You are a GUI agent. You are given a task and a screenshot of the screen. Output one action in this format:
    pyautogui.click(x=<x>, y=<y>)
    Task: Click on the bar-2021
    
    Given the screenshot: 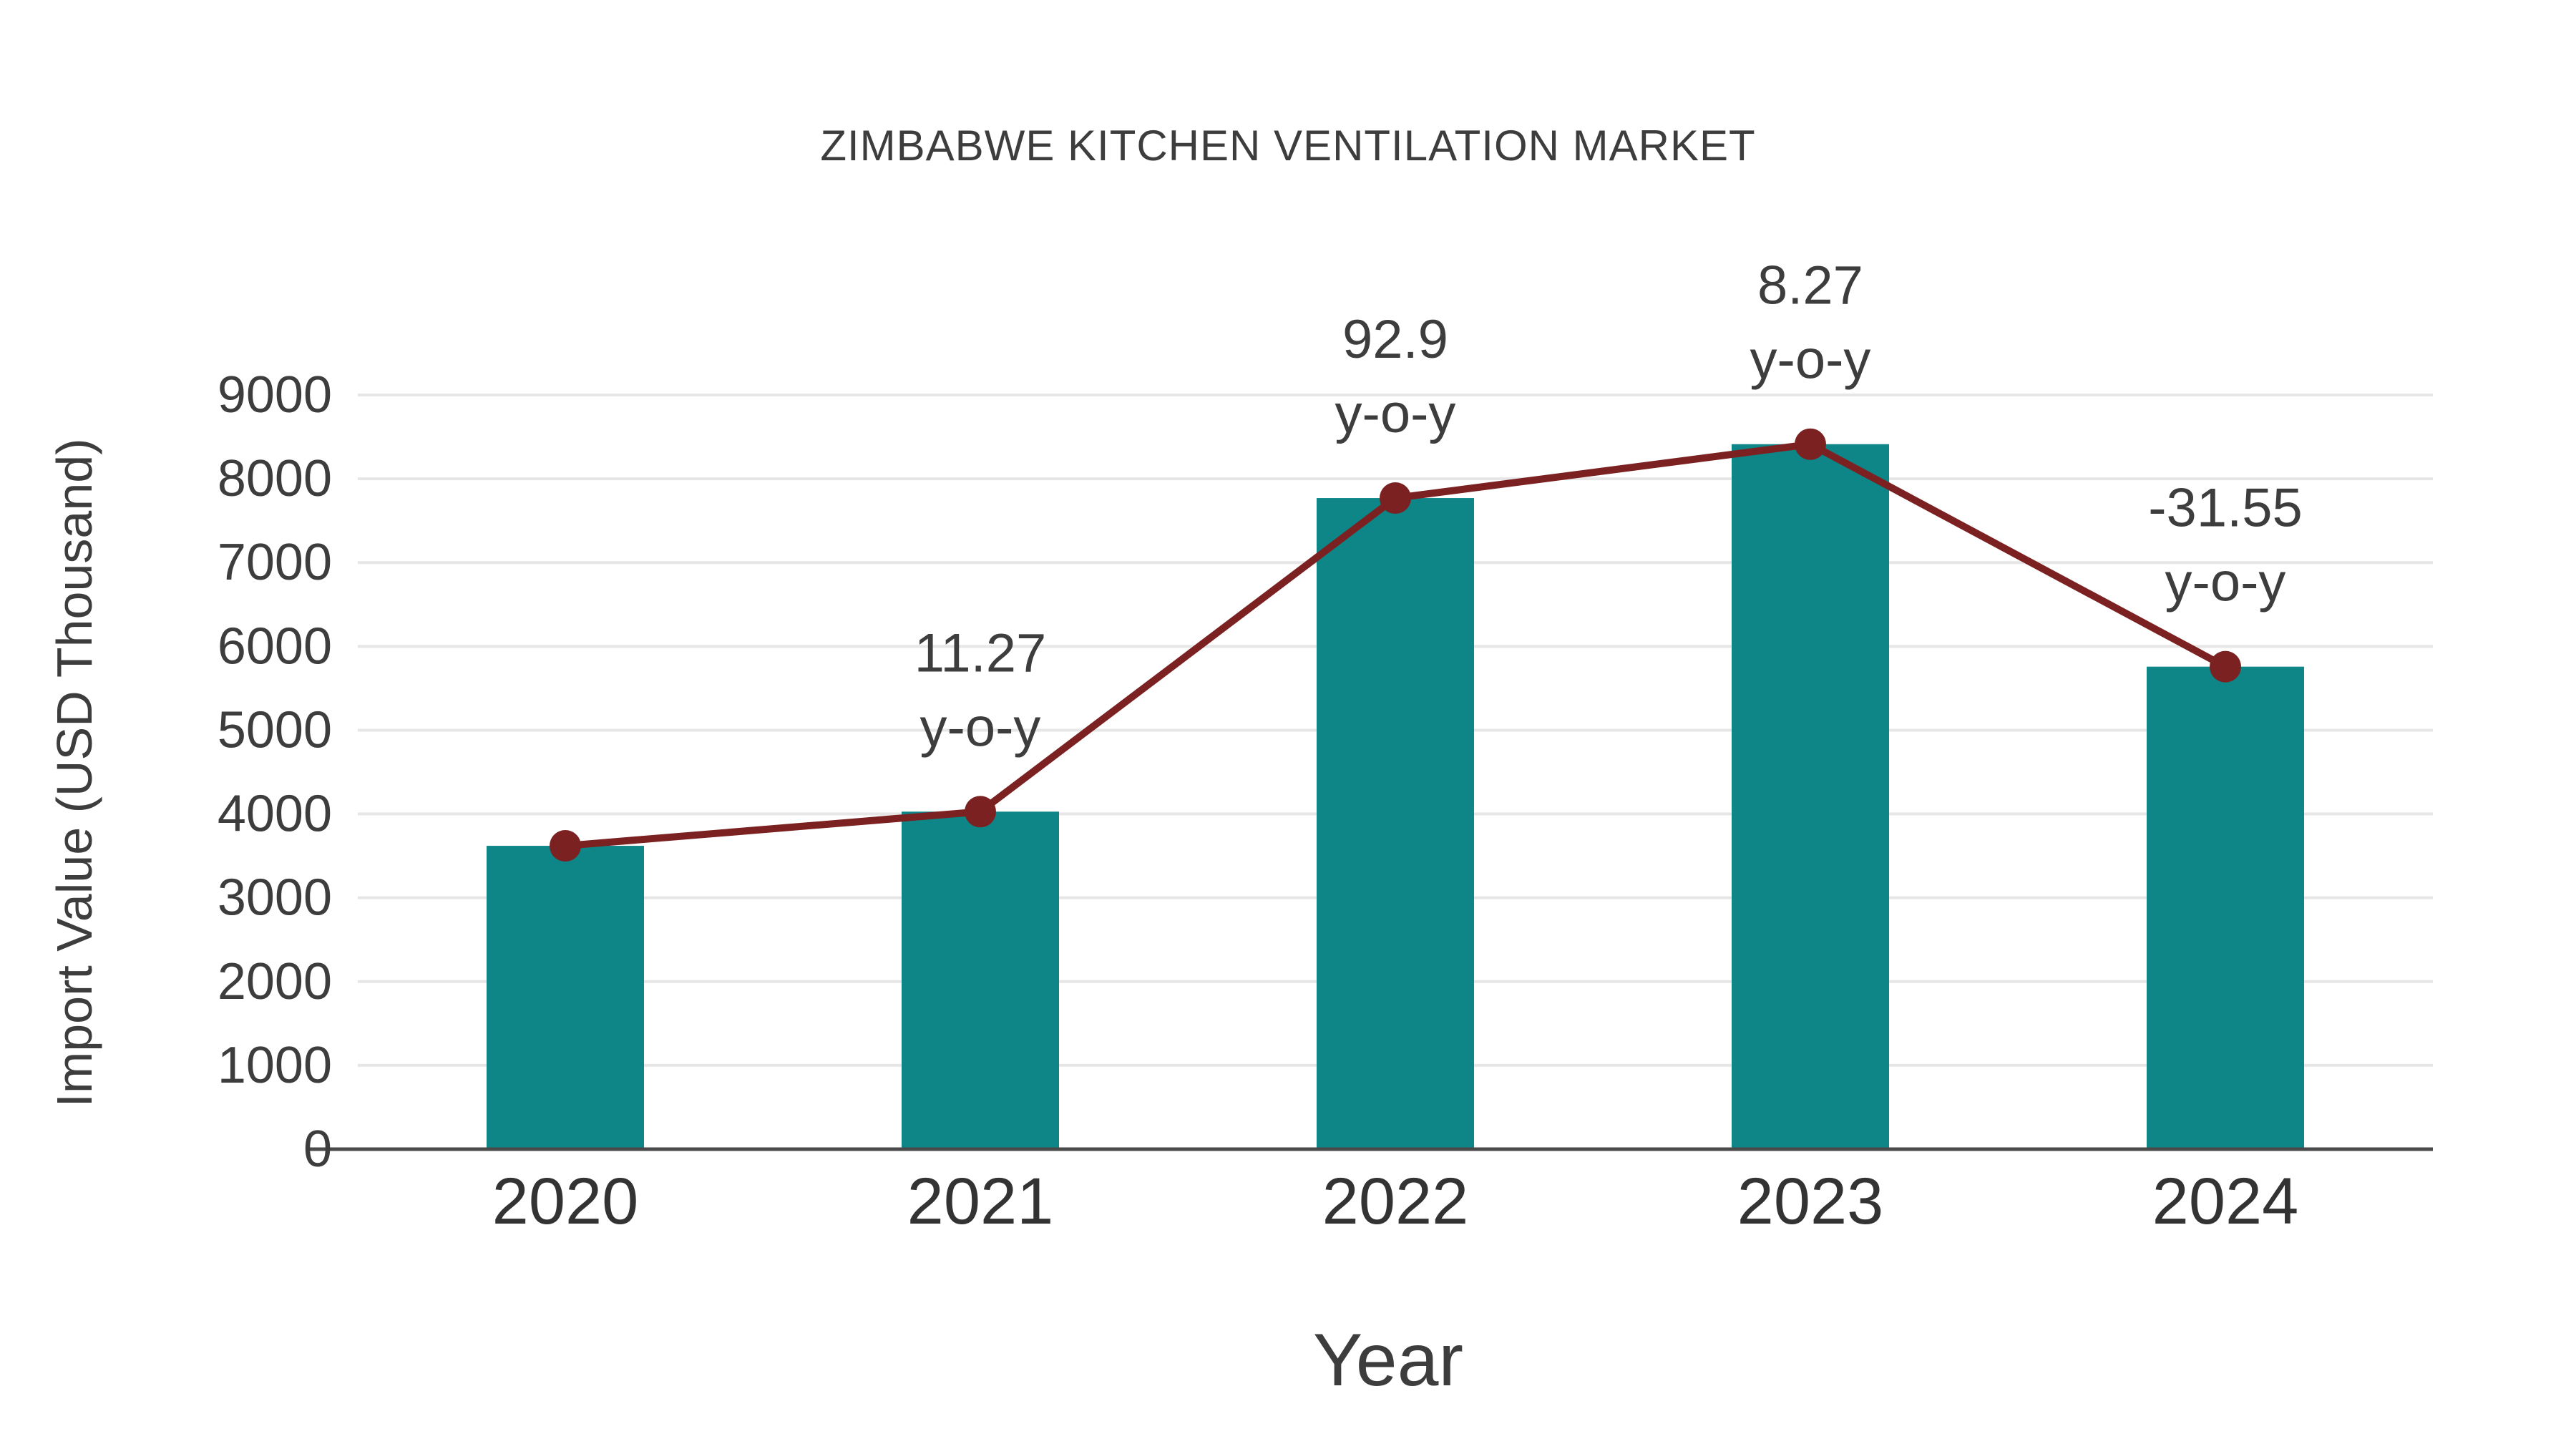 What is the action you would take?
    pyautogui.click(x=981, y=980)
    